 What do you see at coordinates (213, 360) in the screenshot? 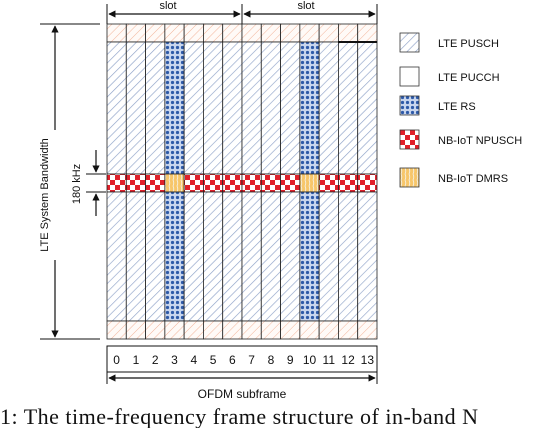
I see `symbol-index: 5` at bounding box center [213, 360].